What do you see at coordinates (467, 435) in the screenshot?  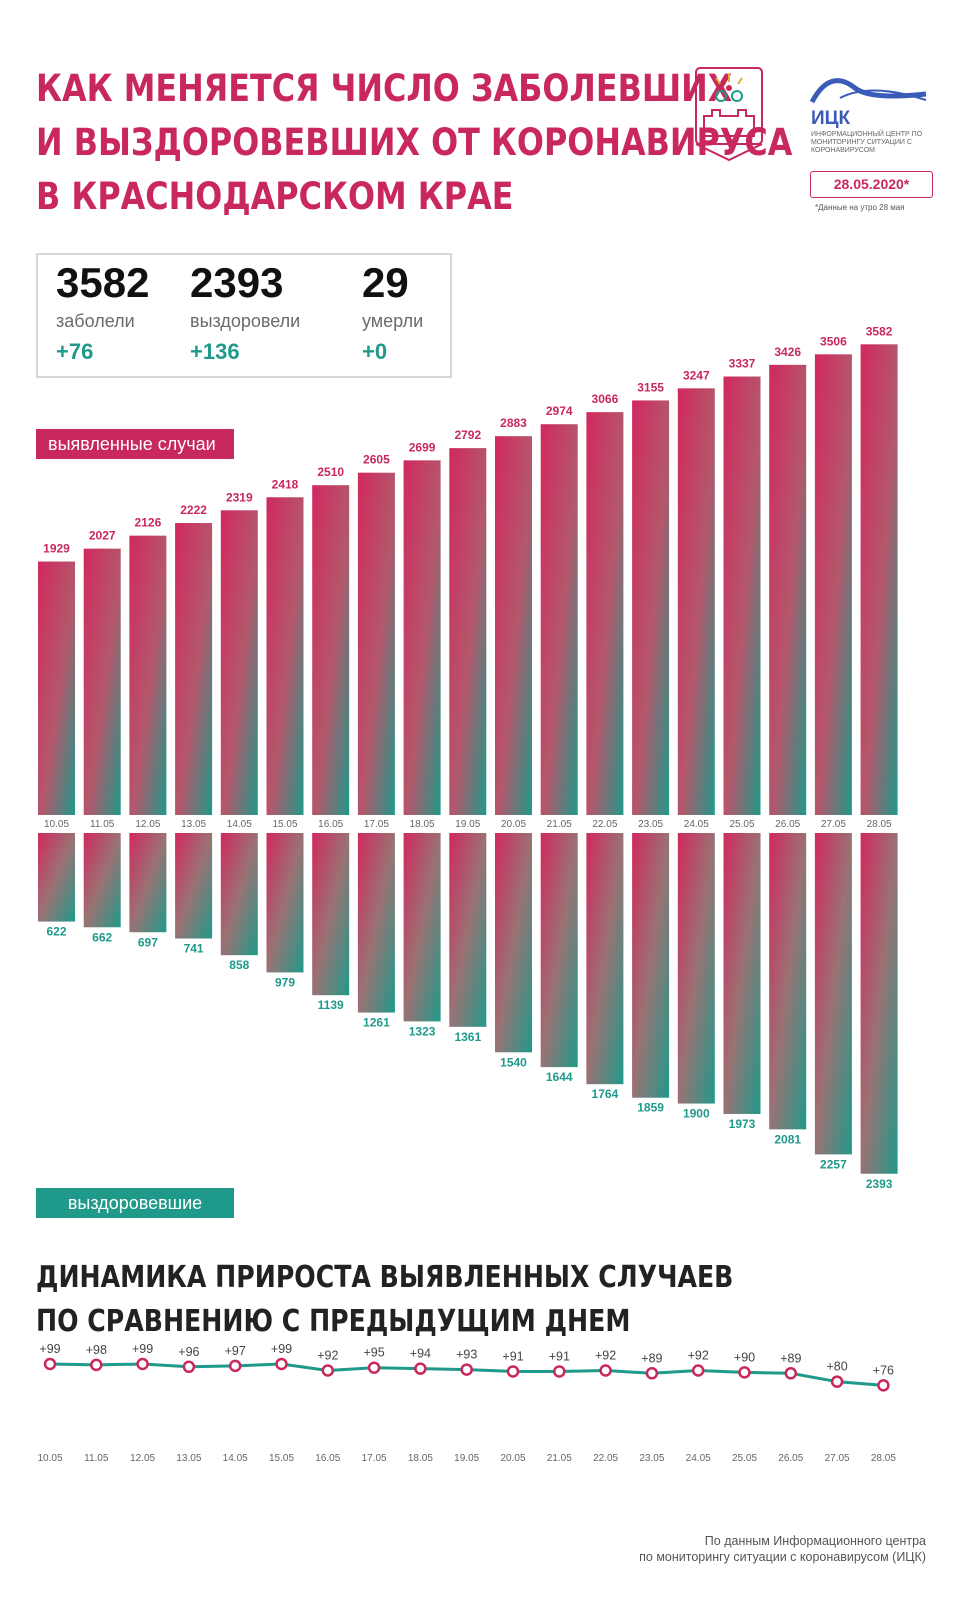 I see `cases-value-label: 2792` at bounding box center [467, 435].